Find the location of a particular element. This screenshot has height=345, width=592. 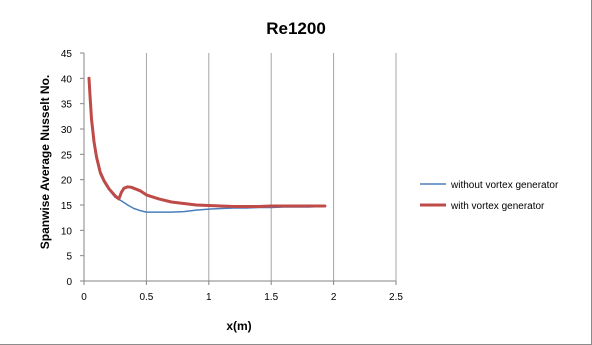

y-tick-label: 20 is located at coordinates (67, 181).